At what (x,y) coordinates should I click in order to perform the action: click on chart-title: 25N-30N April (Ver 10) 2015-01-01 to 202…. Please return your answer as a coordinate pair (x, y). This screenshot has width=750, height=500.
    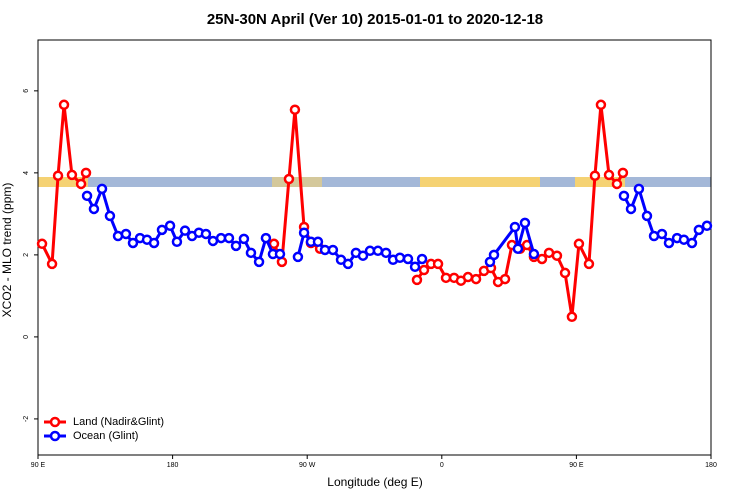
    Looking at the image, I should click on (375, 19).